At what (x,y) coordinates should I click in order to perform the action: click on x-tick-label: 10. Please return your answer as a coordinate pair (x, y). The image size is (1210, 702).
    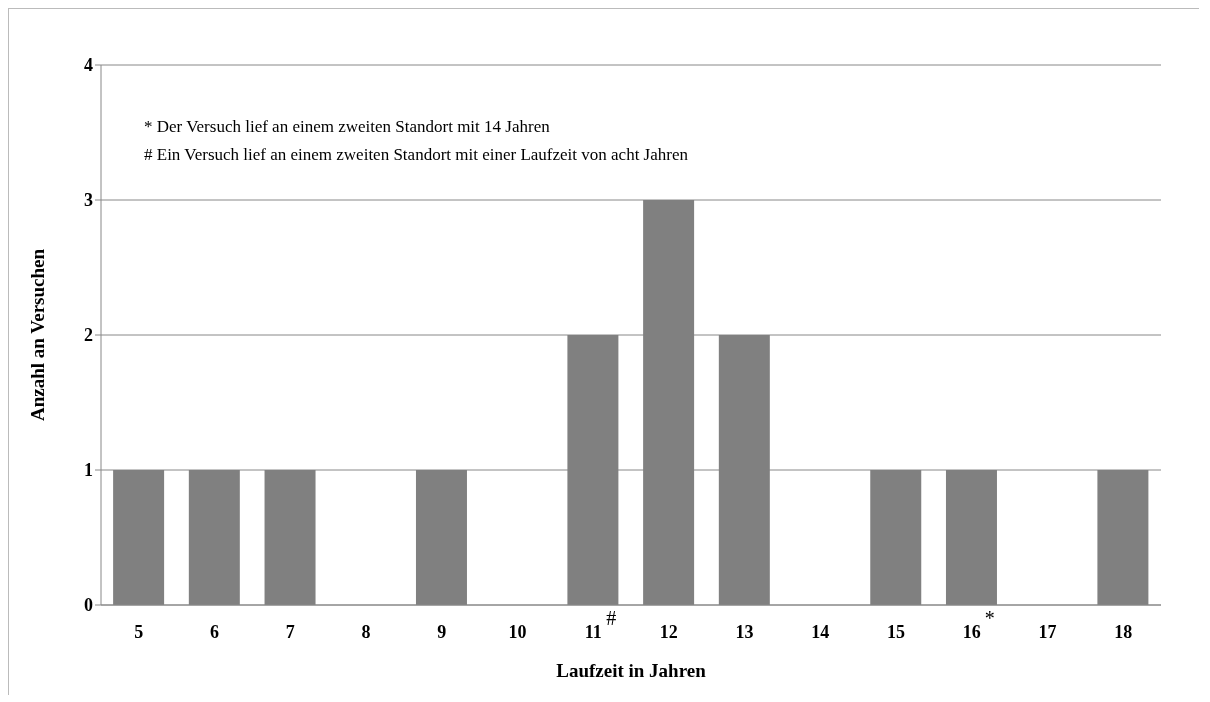
    Looking at the image, I should click on (517, 631).